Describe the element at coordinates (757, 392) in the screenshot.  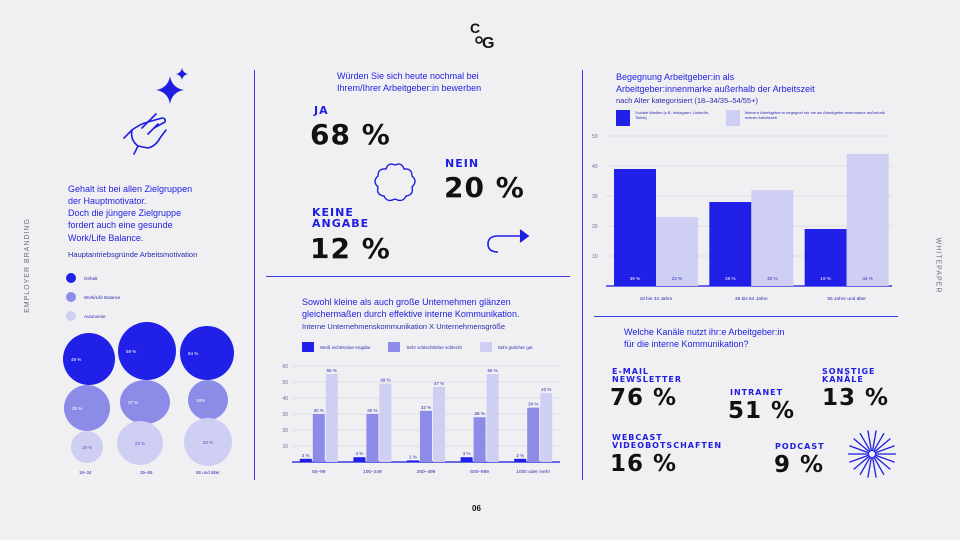
I see `intranet-label: INTRANET` at that location.